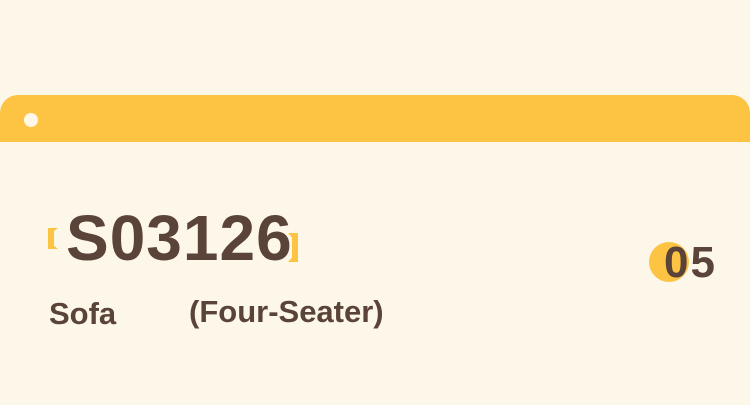  I want to click on number-circle-icon, so click(669, 262).